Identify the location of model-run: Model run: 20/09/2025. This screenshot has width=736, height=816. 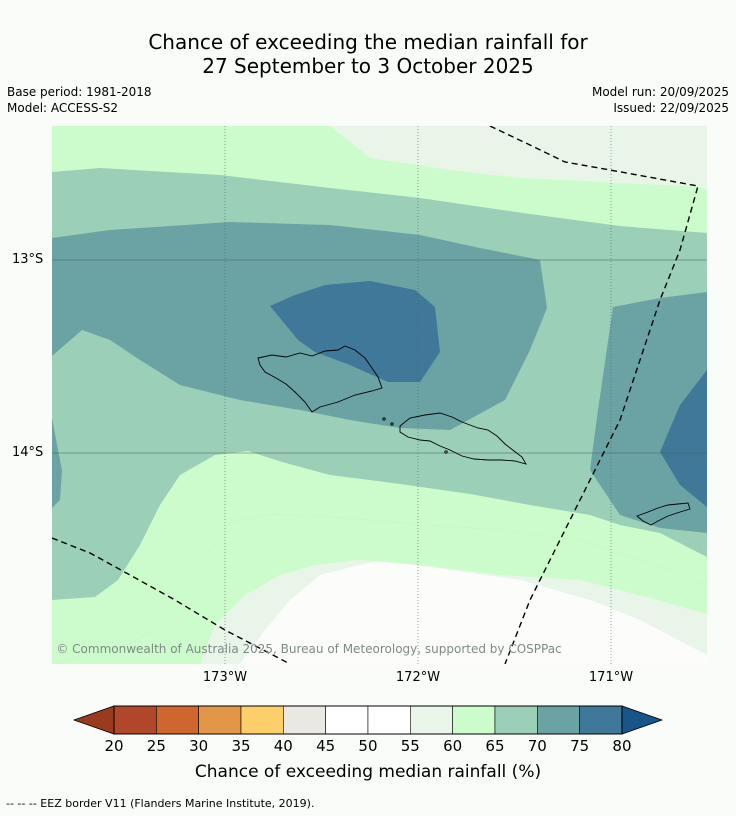
(660, 92).